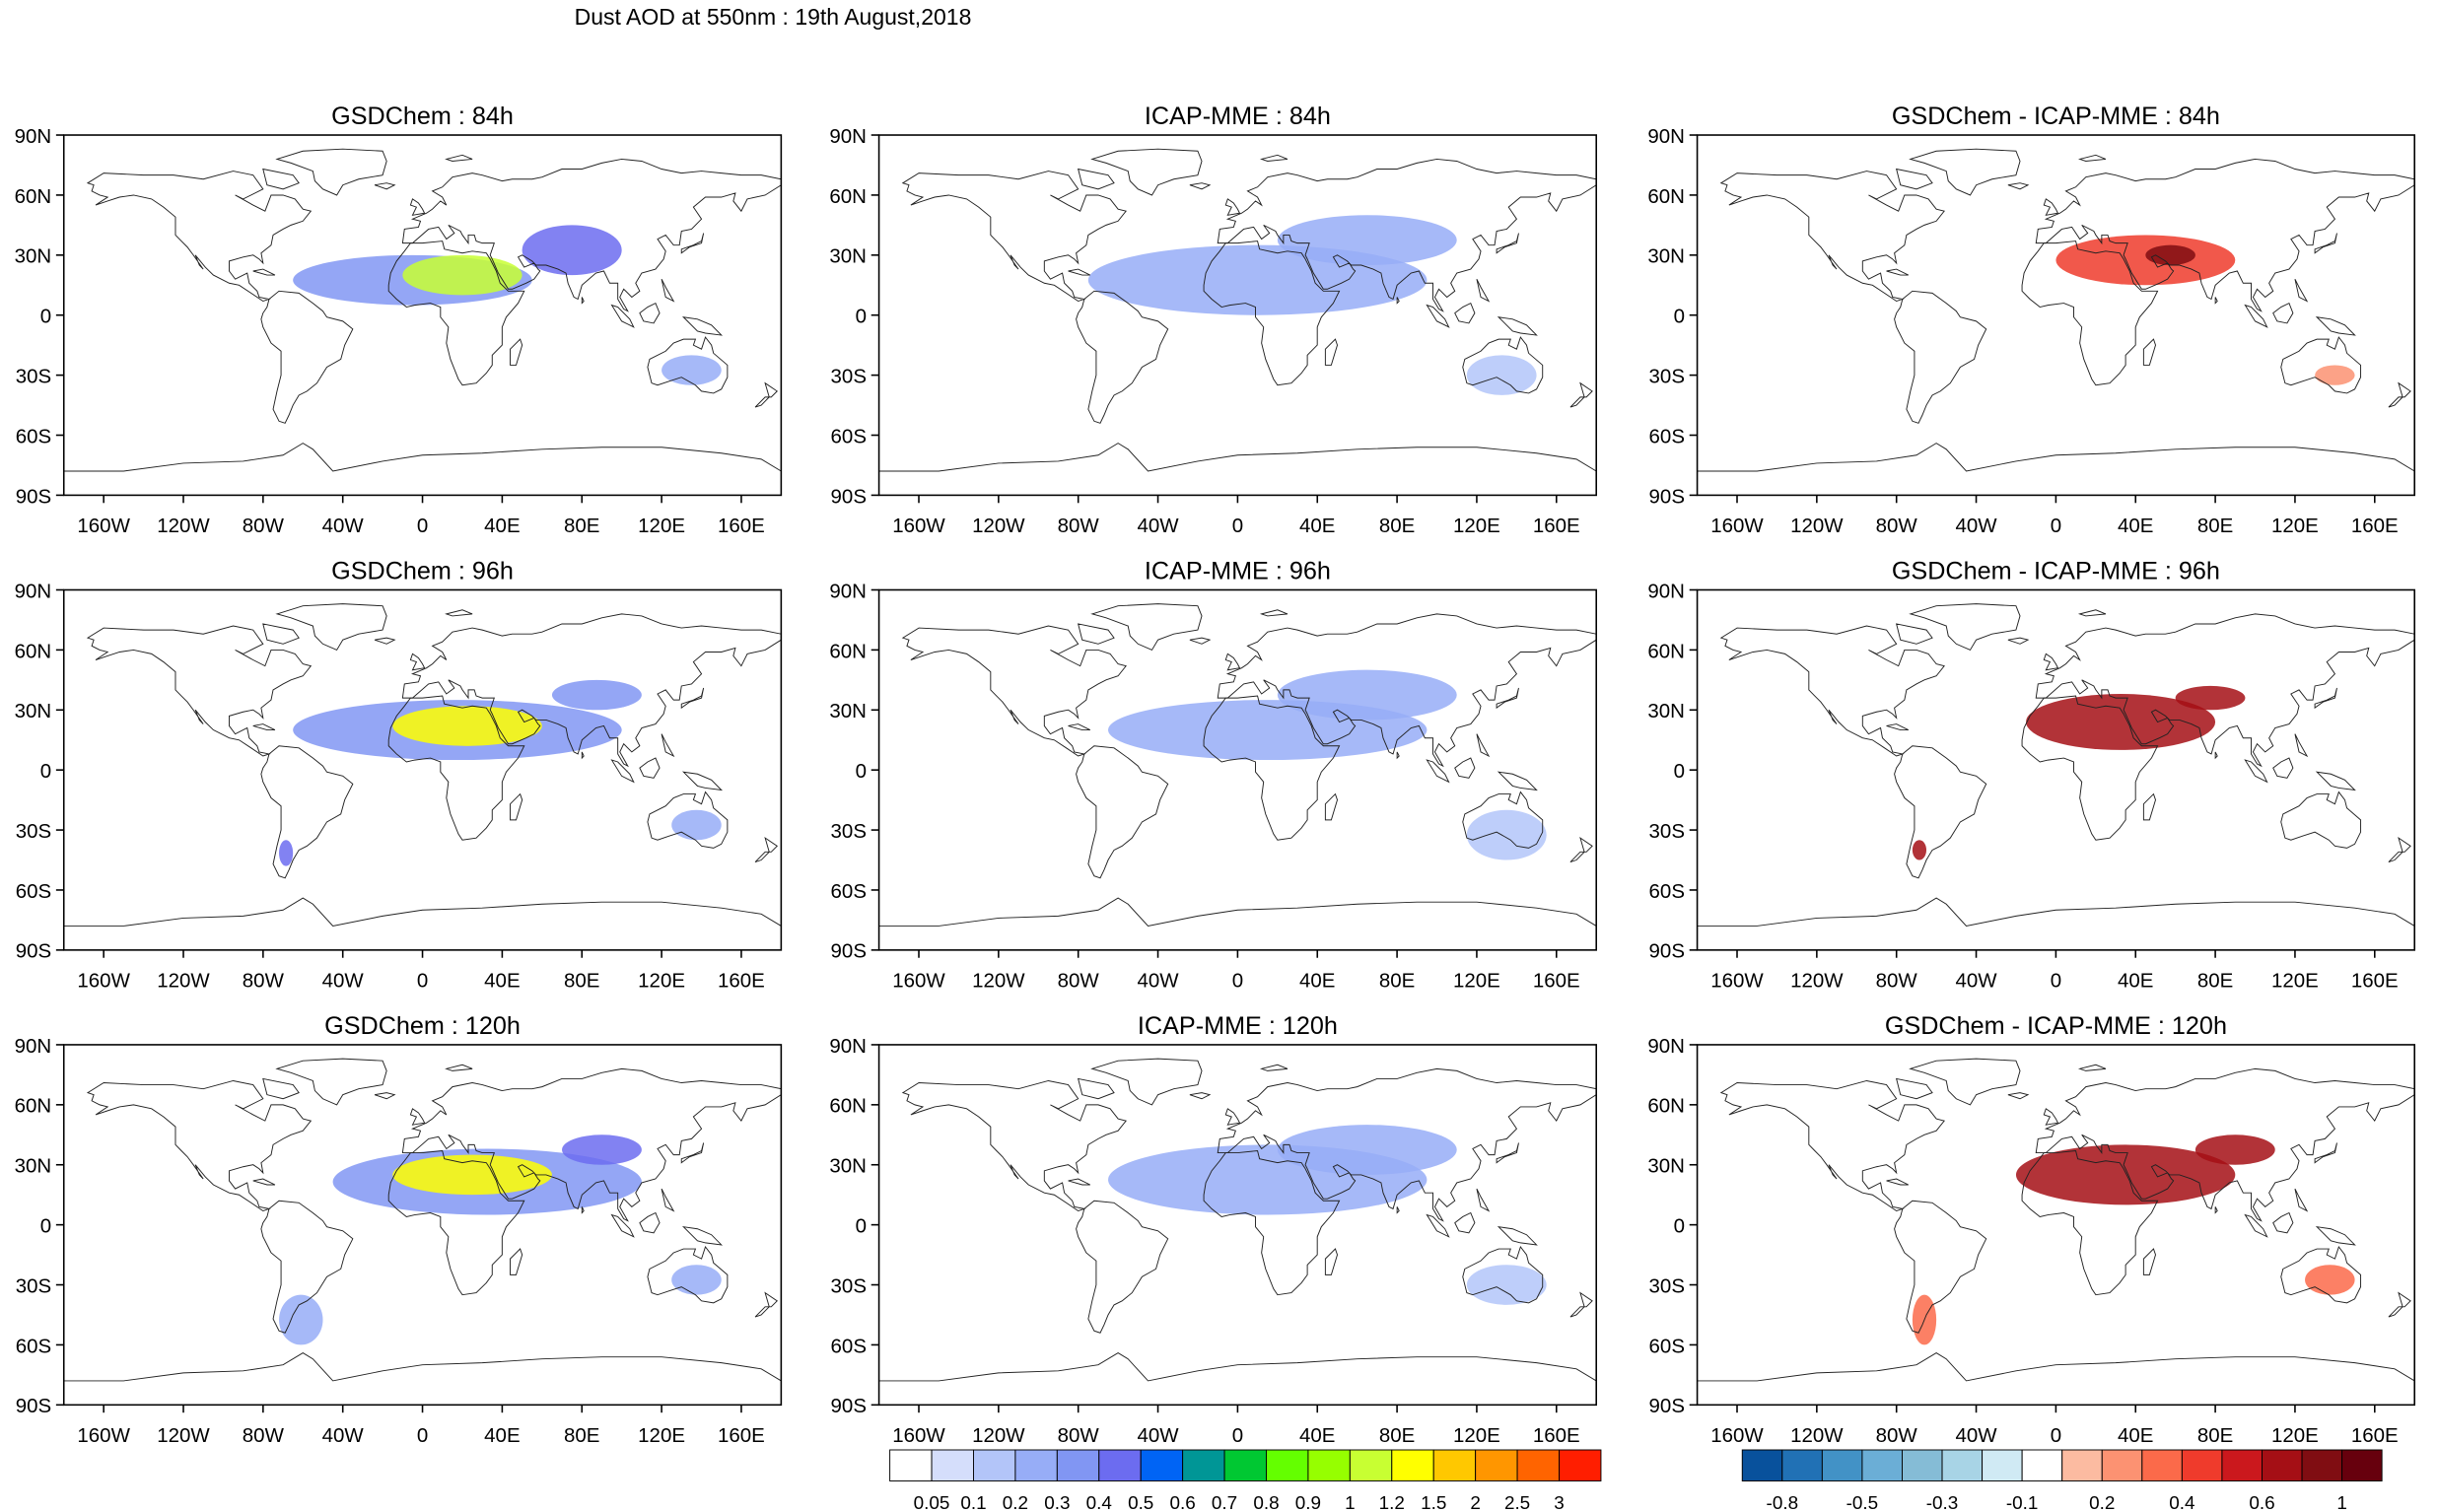 This screenshot has height=1512, width=2438. I want to click on coastline-borneo, so click(1465, 768).